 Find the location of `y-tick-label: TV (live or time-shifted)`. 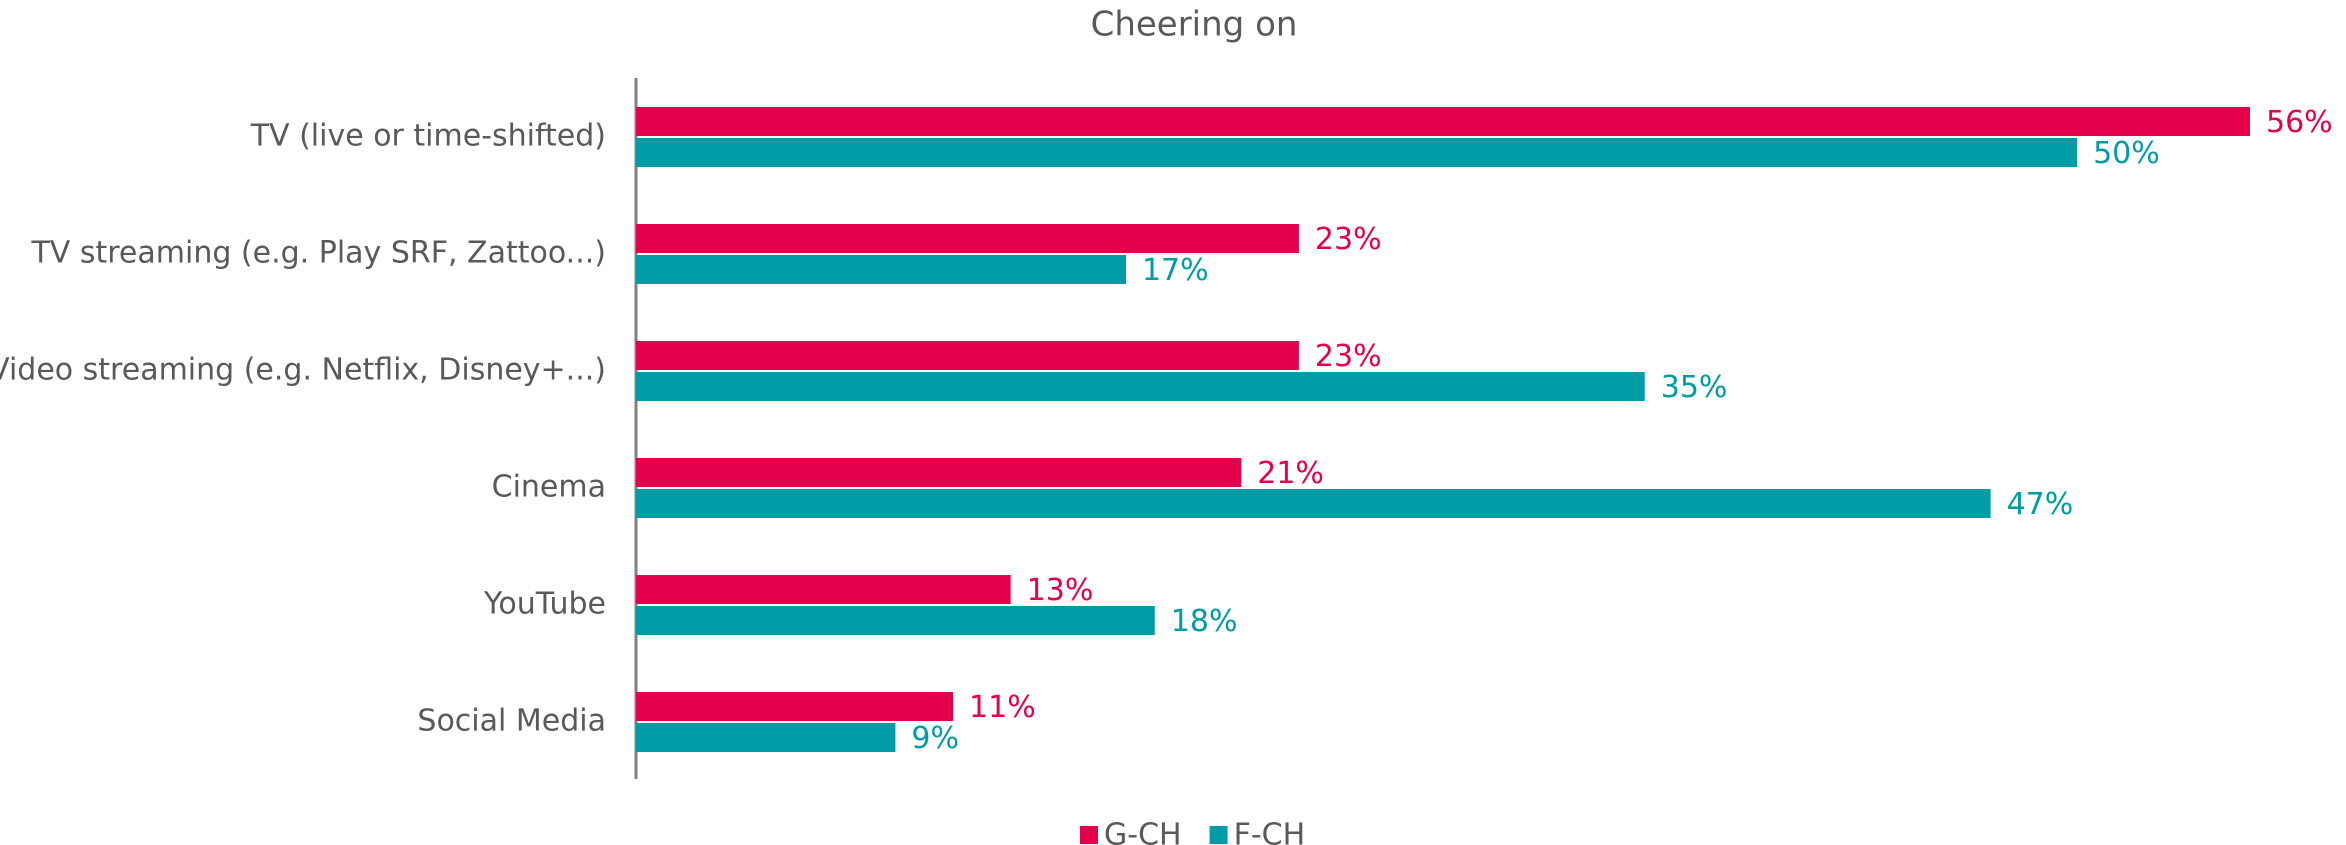

y-tick-label: TV (live or time-shifted) is located at coordinates (428, 136).